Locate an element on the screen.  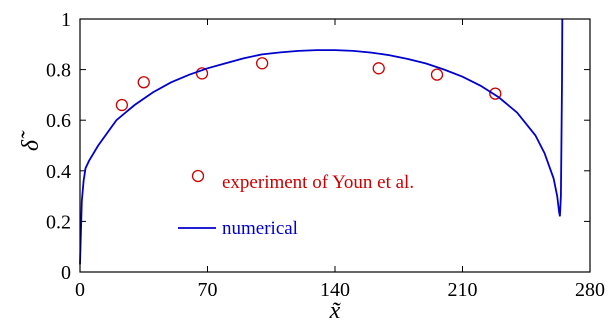
x-tick-label: 280 is located at coordinates (590, 290).